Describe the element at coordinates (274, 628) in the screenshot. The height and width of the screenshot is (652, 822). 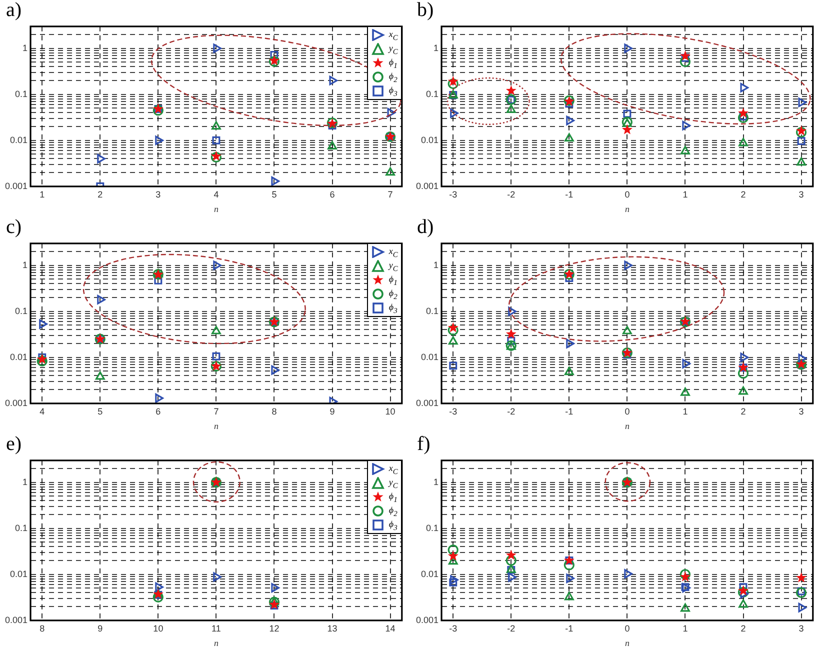
I see `x-tick-label: 12` at that location.